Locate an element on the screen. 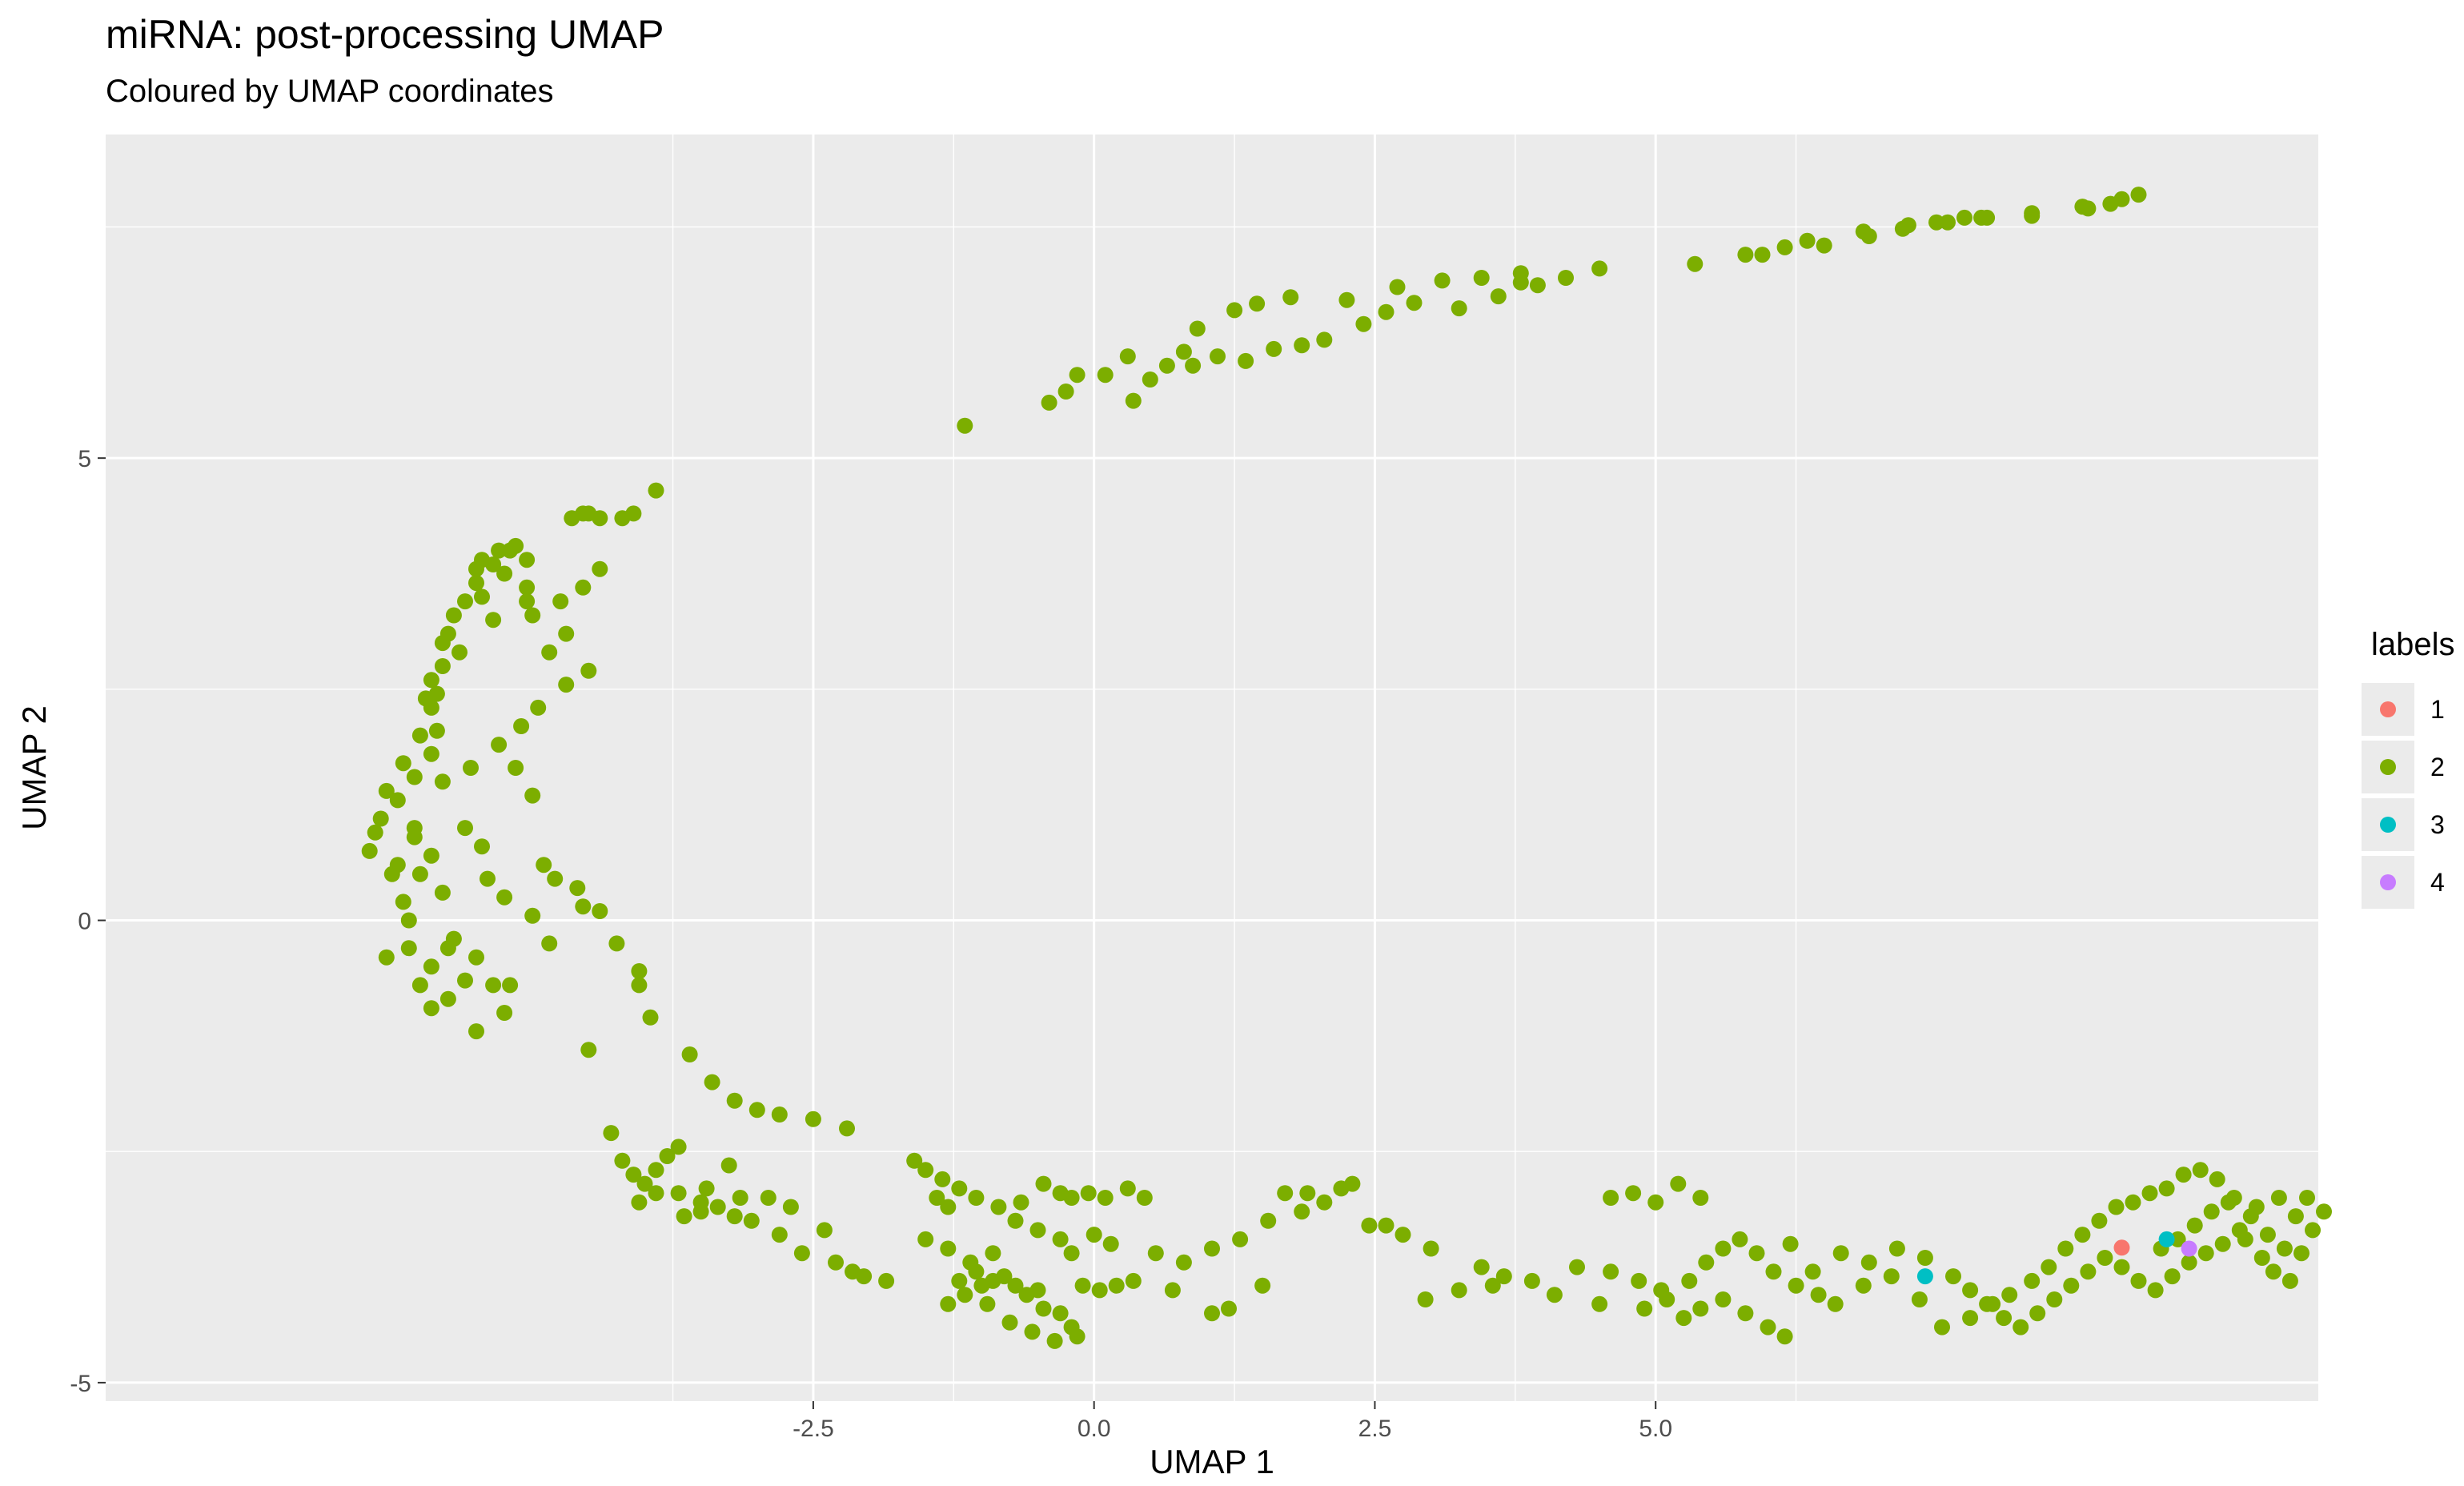 This screenshot has width=2464, height=1486. x-tick-label: 5.0 is located at coordinates (1655, 1429).